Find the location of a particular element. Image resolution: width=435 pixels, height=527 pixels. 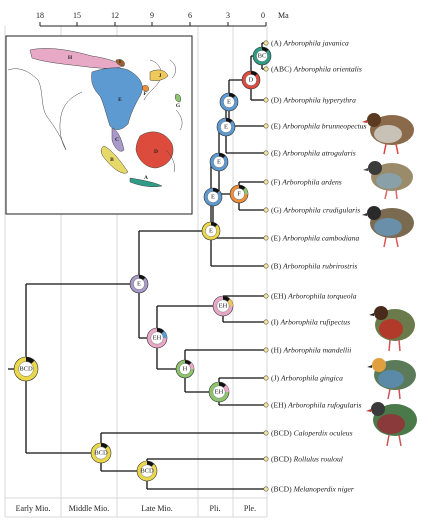

tip-area-code: (G) is located at coordinates (277, 210).